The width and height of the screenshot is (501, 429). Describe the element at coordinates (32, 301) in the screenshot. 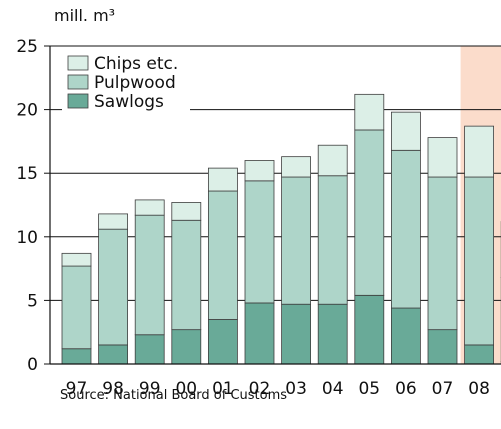

I see `y-tick-label-5: 5` at that location.